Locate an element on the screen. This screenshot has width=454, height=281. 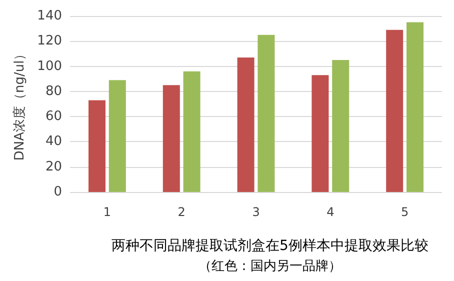
y-tick-label: 0 is located at coordinates (58, 192).